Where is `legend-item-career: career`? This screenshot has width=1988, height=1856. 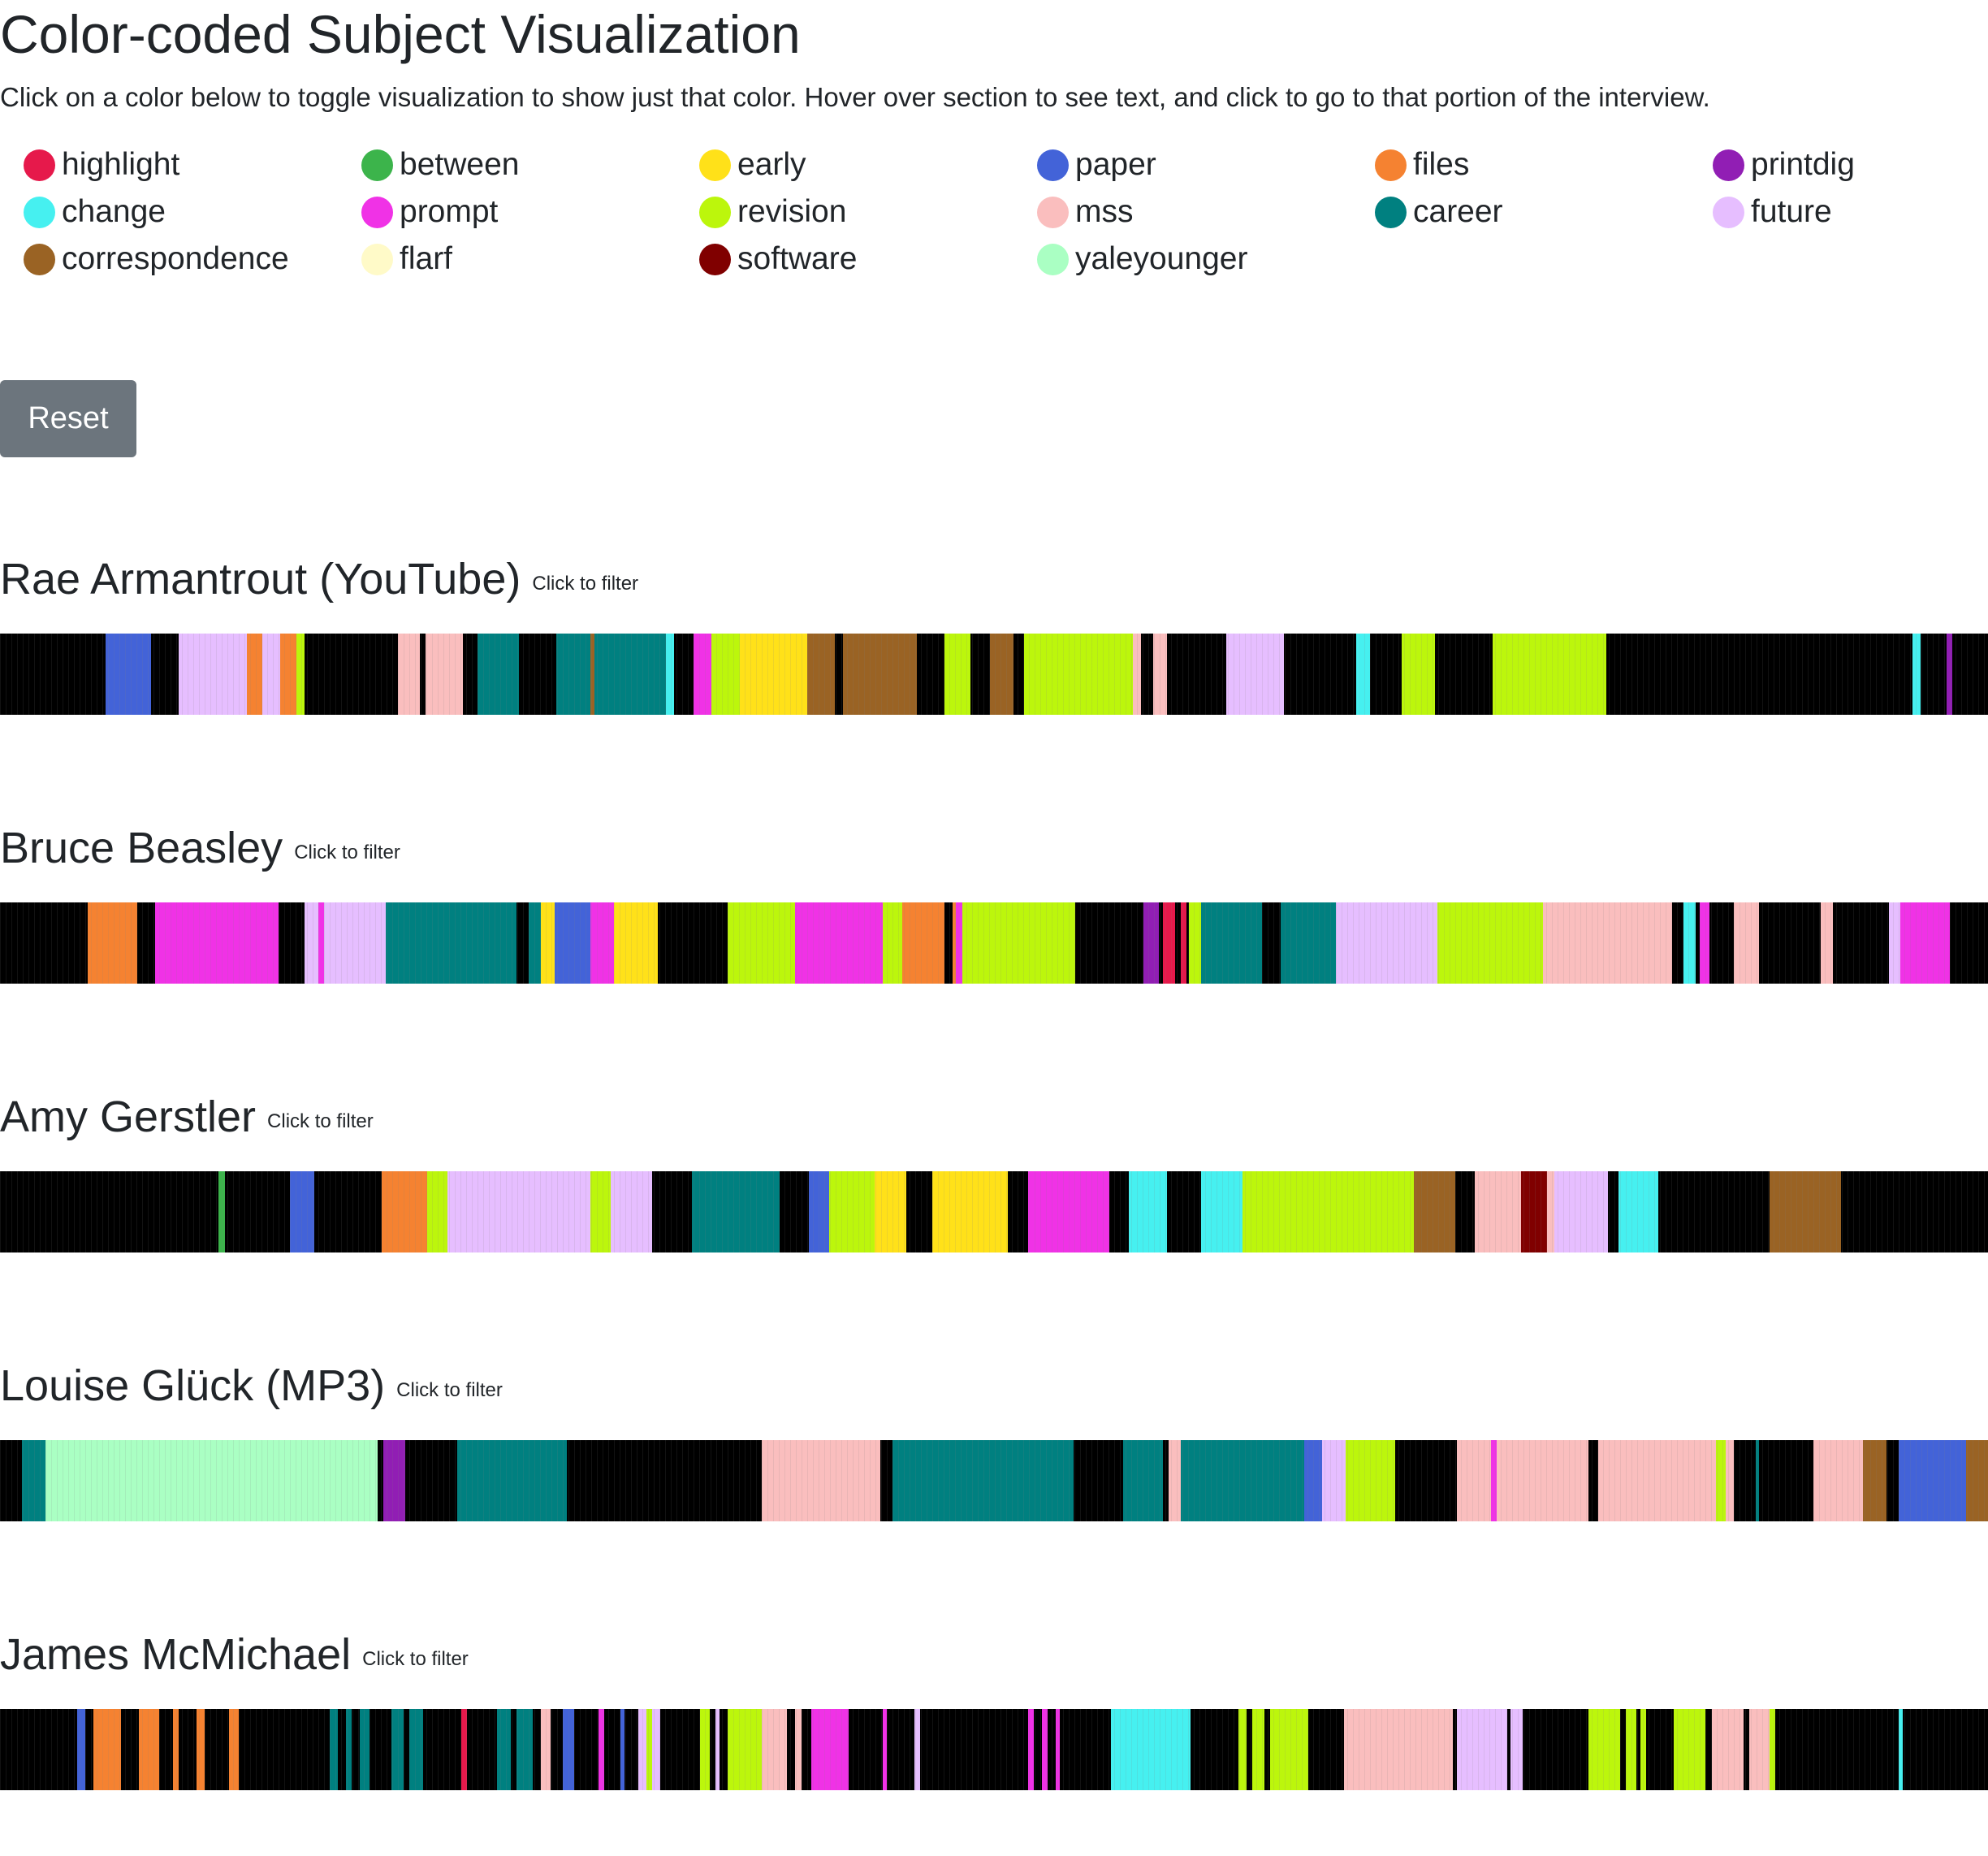 legend-item-career: career is located at coordinates (1544, 212).